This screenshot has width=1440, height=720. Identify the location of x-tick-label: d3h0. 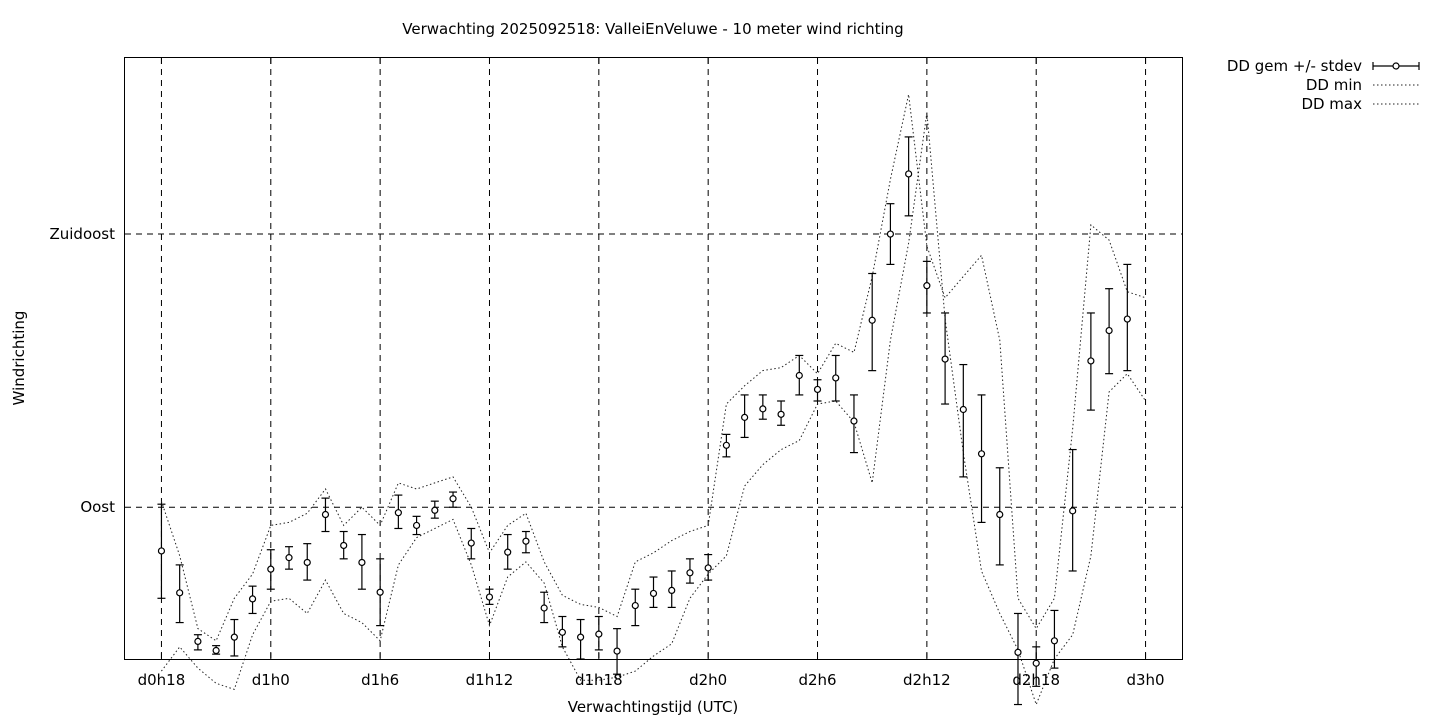
(1145, 680).